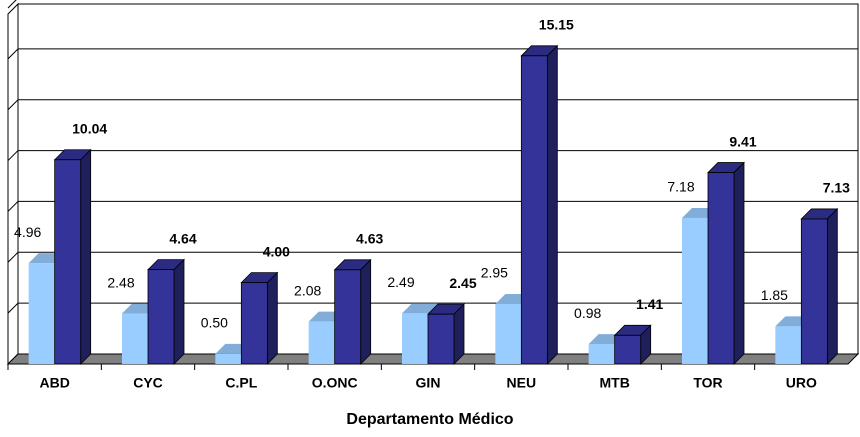  What do you see at coordinates (276, 251) in the screenshot?
I see `data-label: 4.00` at bounding box center [276, 251].